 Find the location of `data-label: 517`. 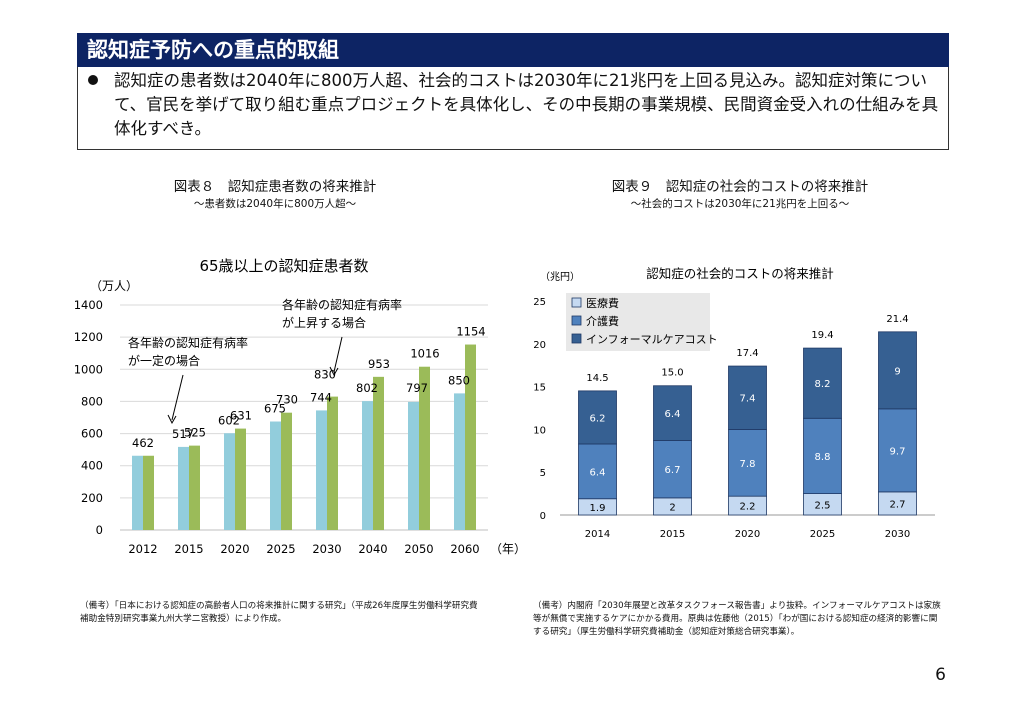

data-label: 517 is located at coordinates (183, 434).